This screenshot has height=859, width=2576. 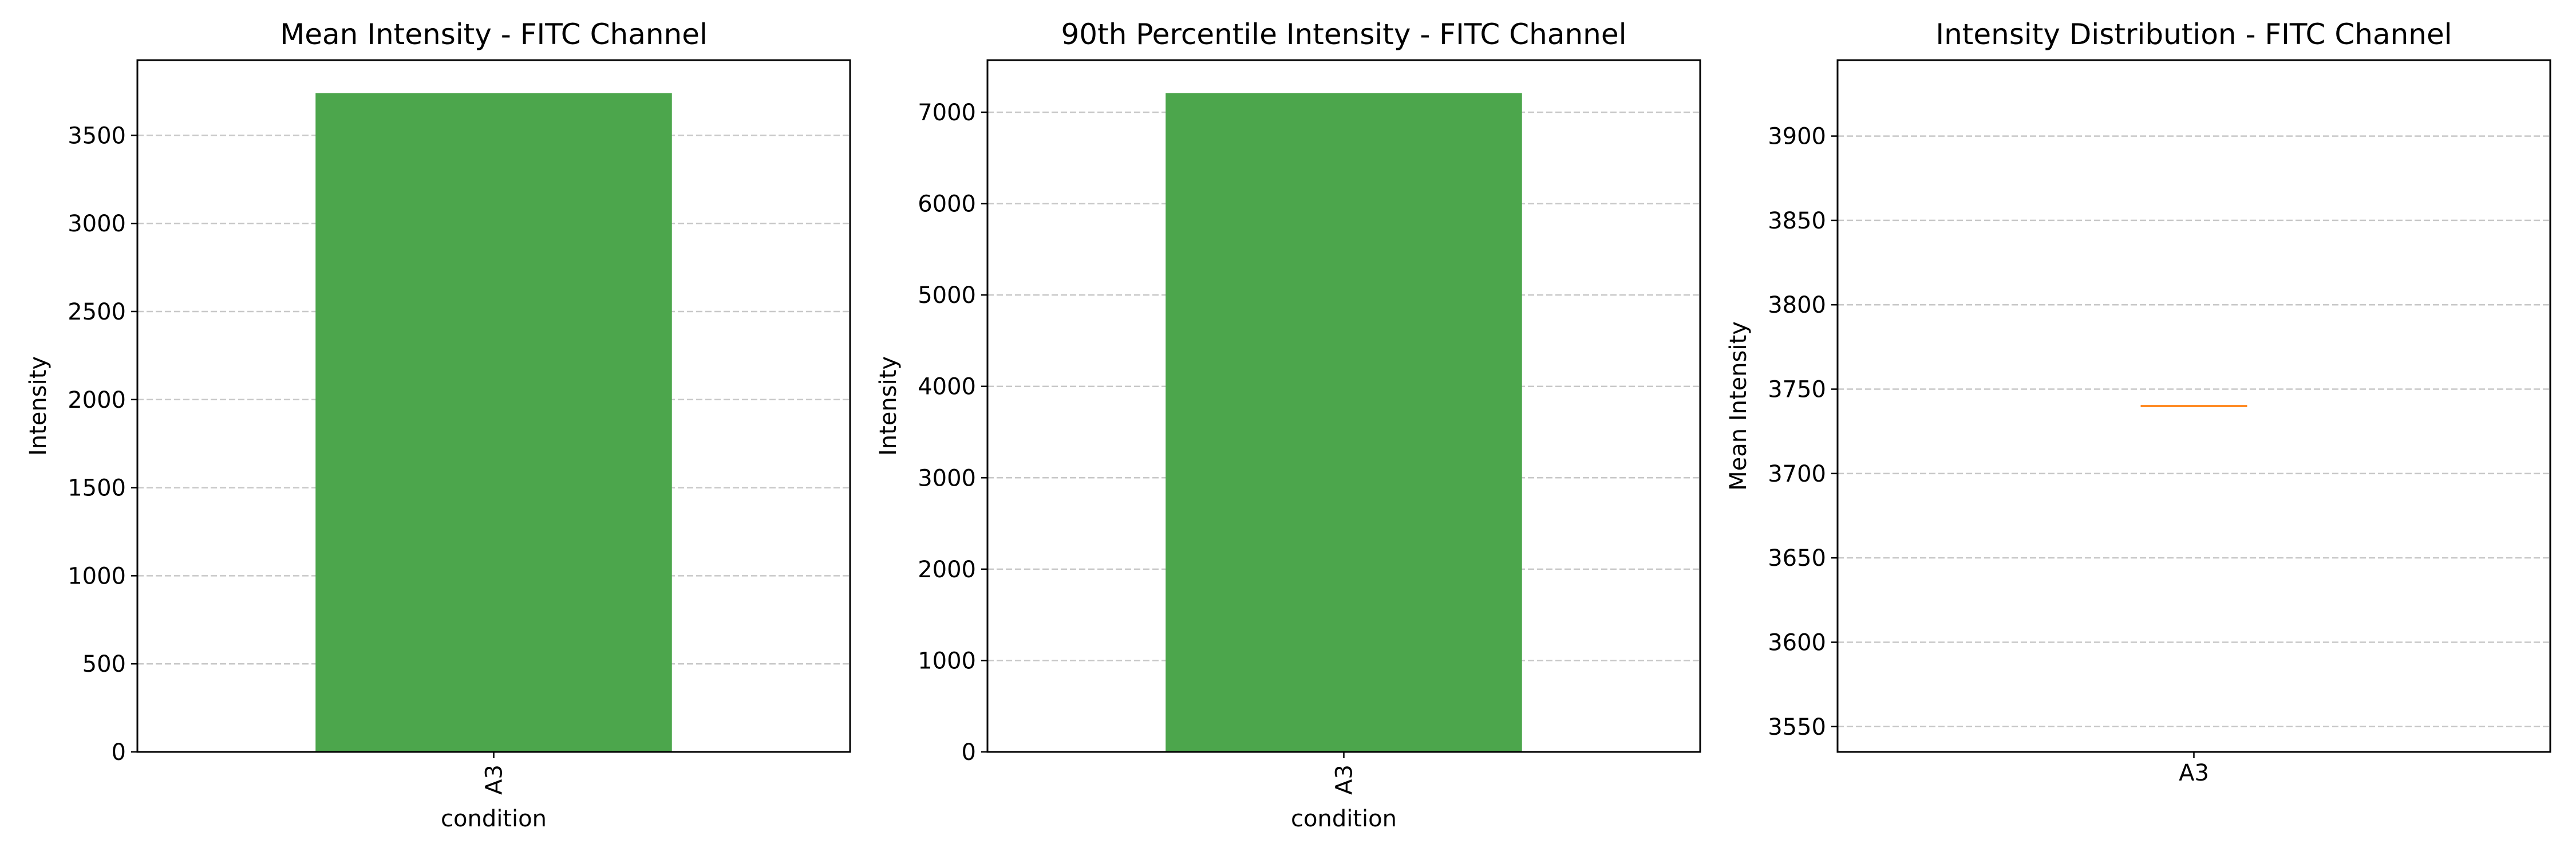 I want to click on chart-title: Mean Intensity - FITC Channel, so click(x=494, y=34).